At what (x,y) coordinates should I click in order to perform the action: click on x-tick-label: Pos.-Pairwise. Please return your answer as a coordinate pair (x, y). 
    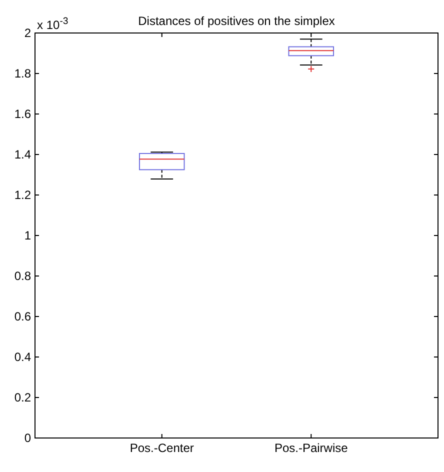
    Looking at the image, I should click on (311, 448).